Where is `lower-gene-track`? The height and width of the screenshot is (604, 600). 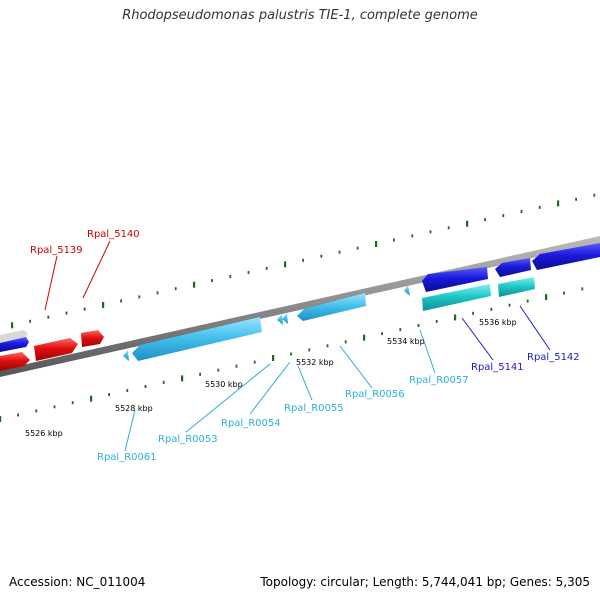 lower-gene-track is located at coordinates (267, 324).